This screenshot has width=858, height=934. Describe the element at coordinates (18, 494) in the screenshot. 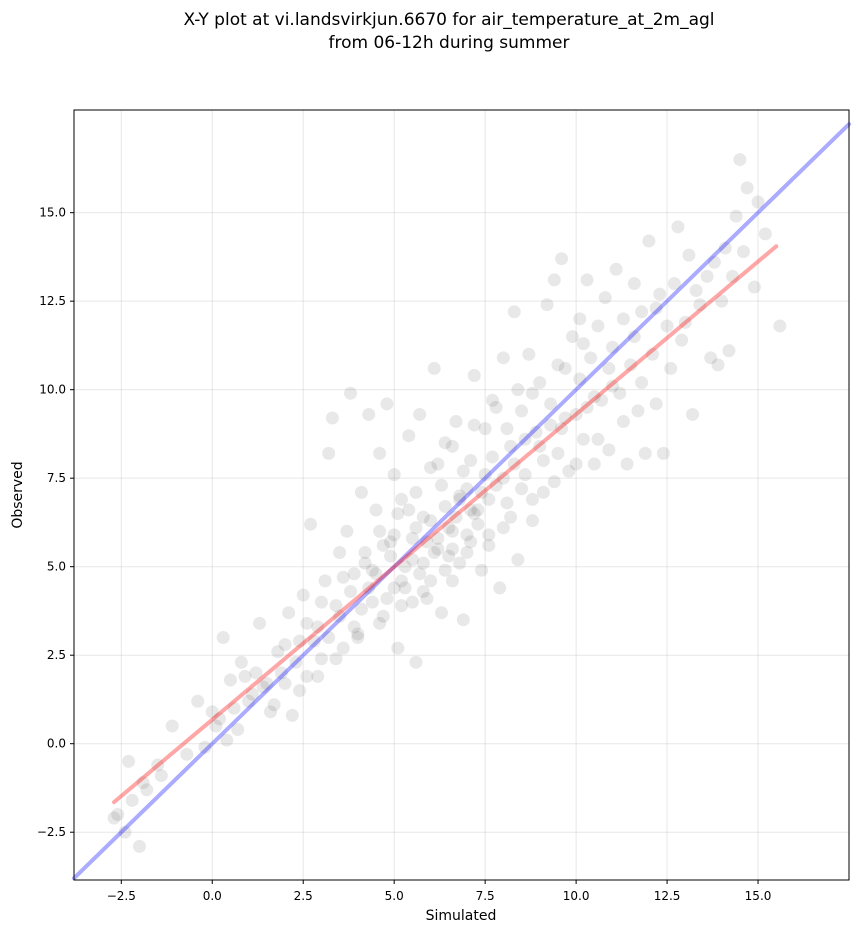

I see `y-axis-label: Observed` at that location.